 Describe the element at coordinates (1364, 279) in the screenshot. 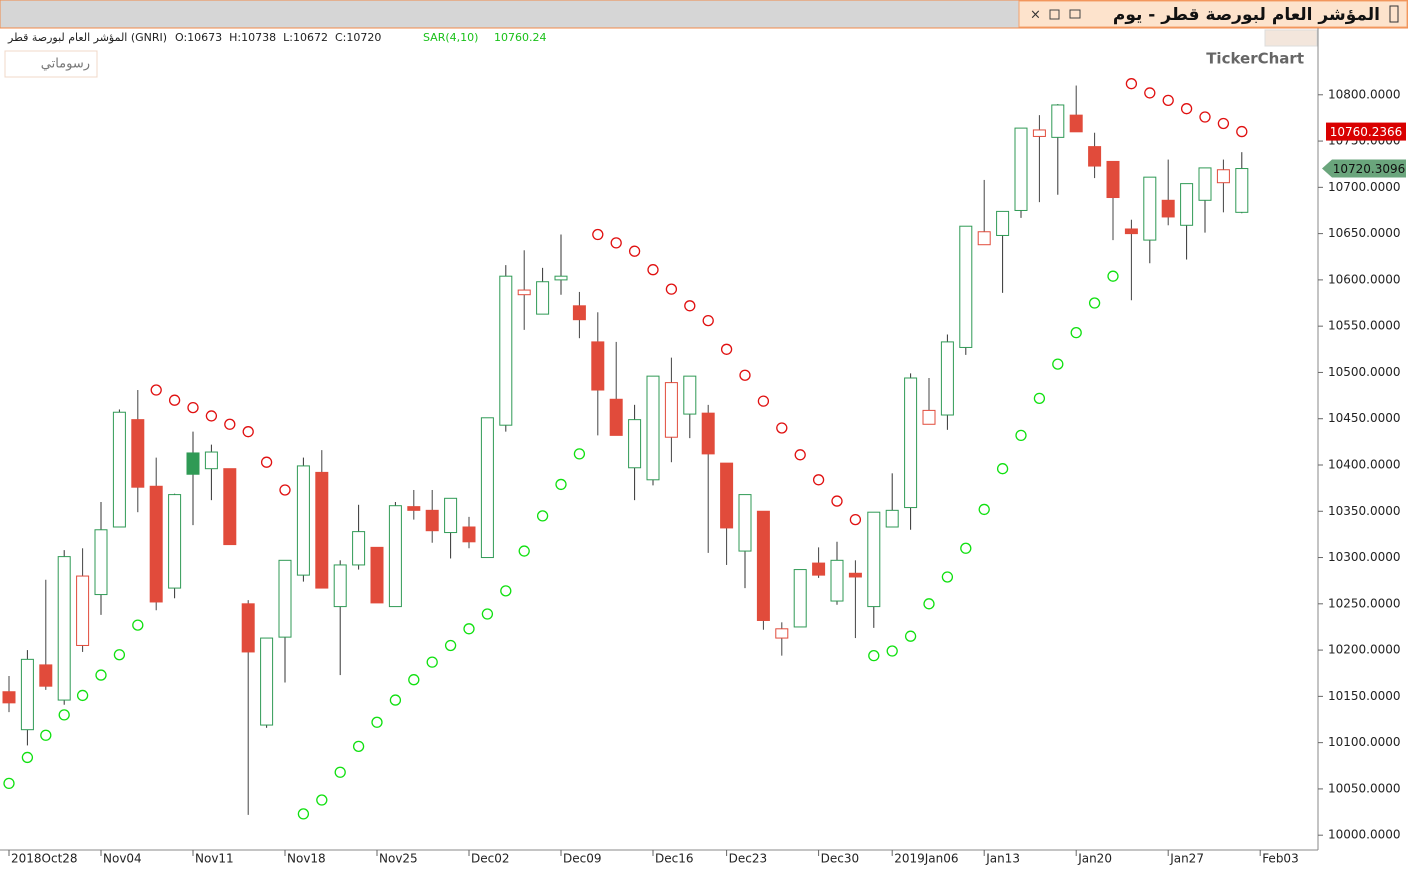

I see `y-tick-label: 10600.0000` at that location.